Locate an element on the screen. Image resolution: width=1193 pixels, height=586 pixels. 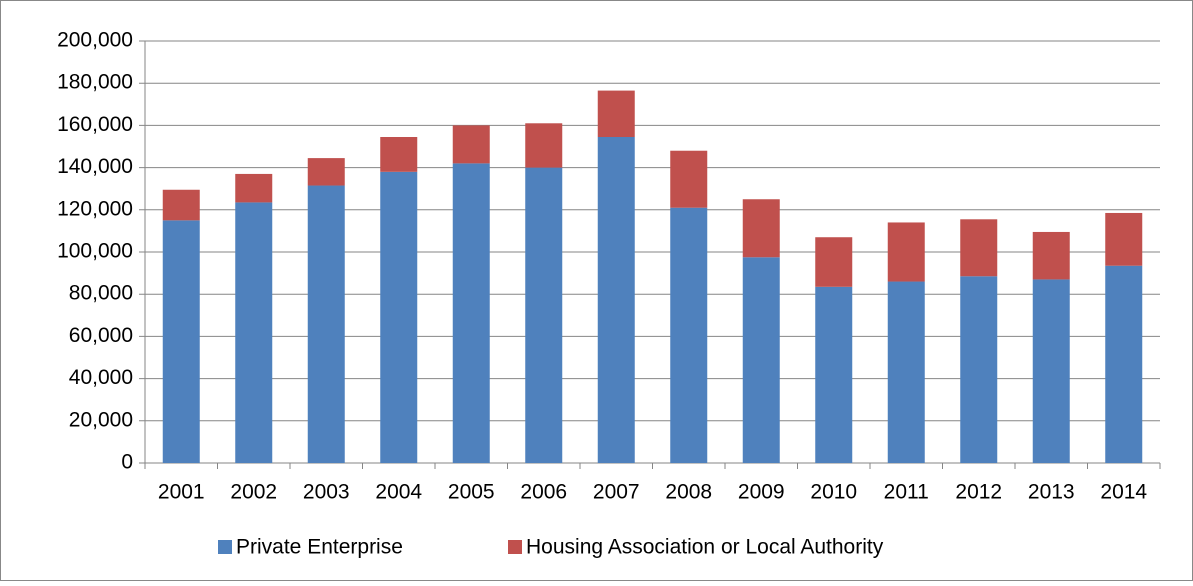
x-tick-label: 2005 is located at coordinates (471, 492).